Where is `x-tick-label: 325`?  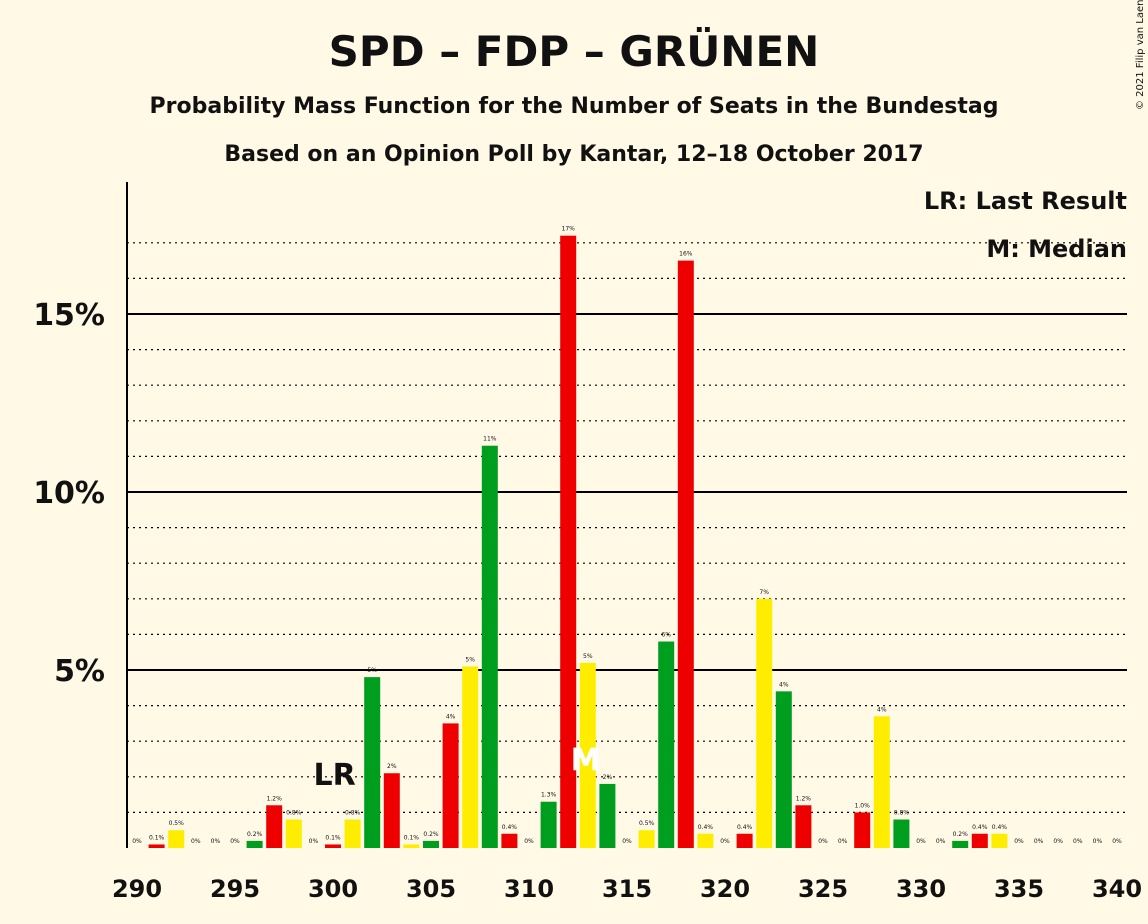
x-tick-label: 325 is located at coordinates (823, 889).